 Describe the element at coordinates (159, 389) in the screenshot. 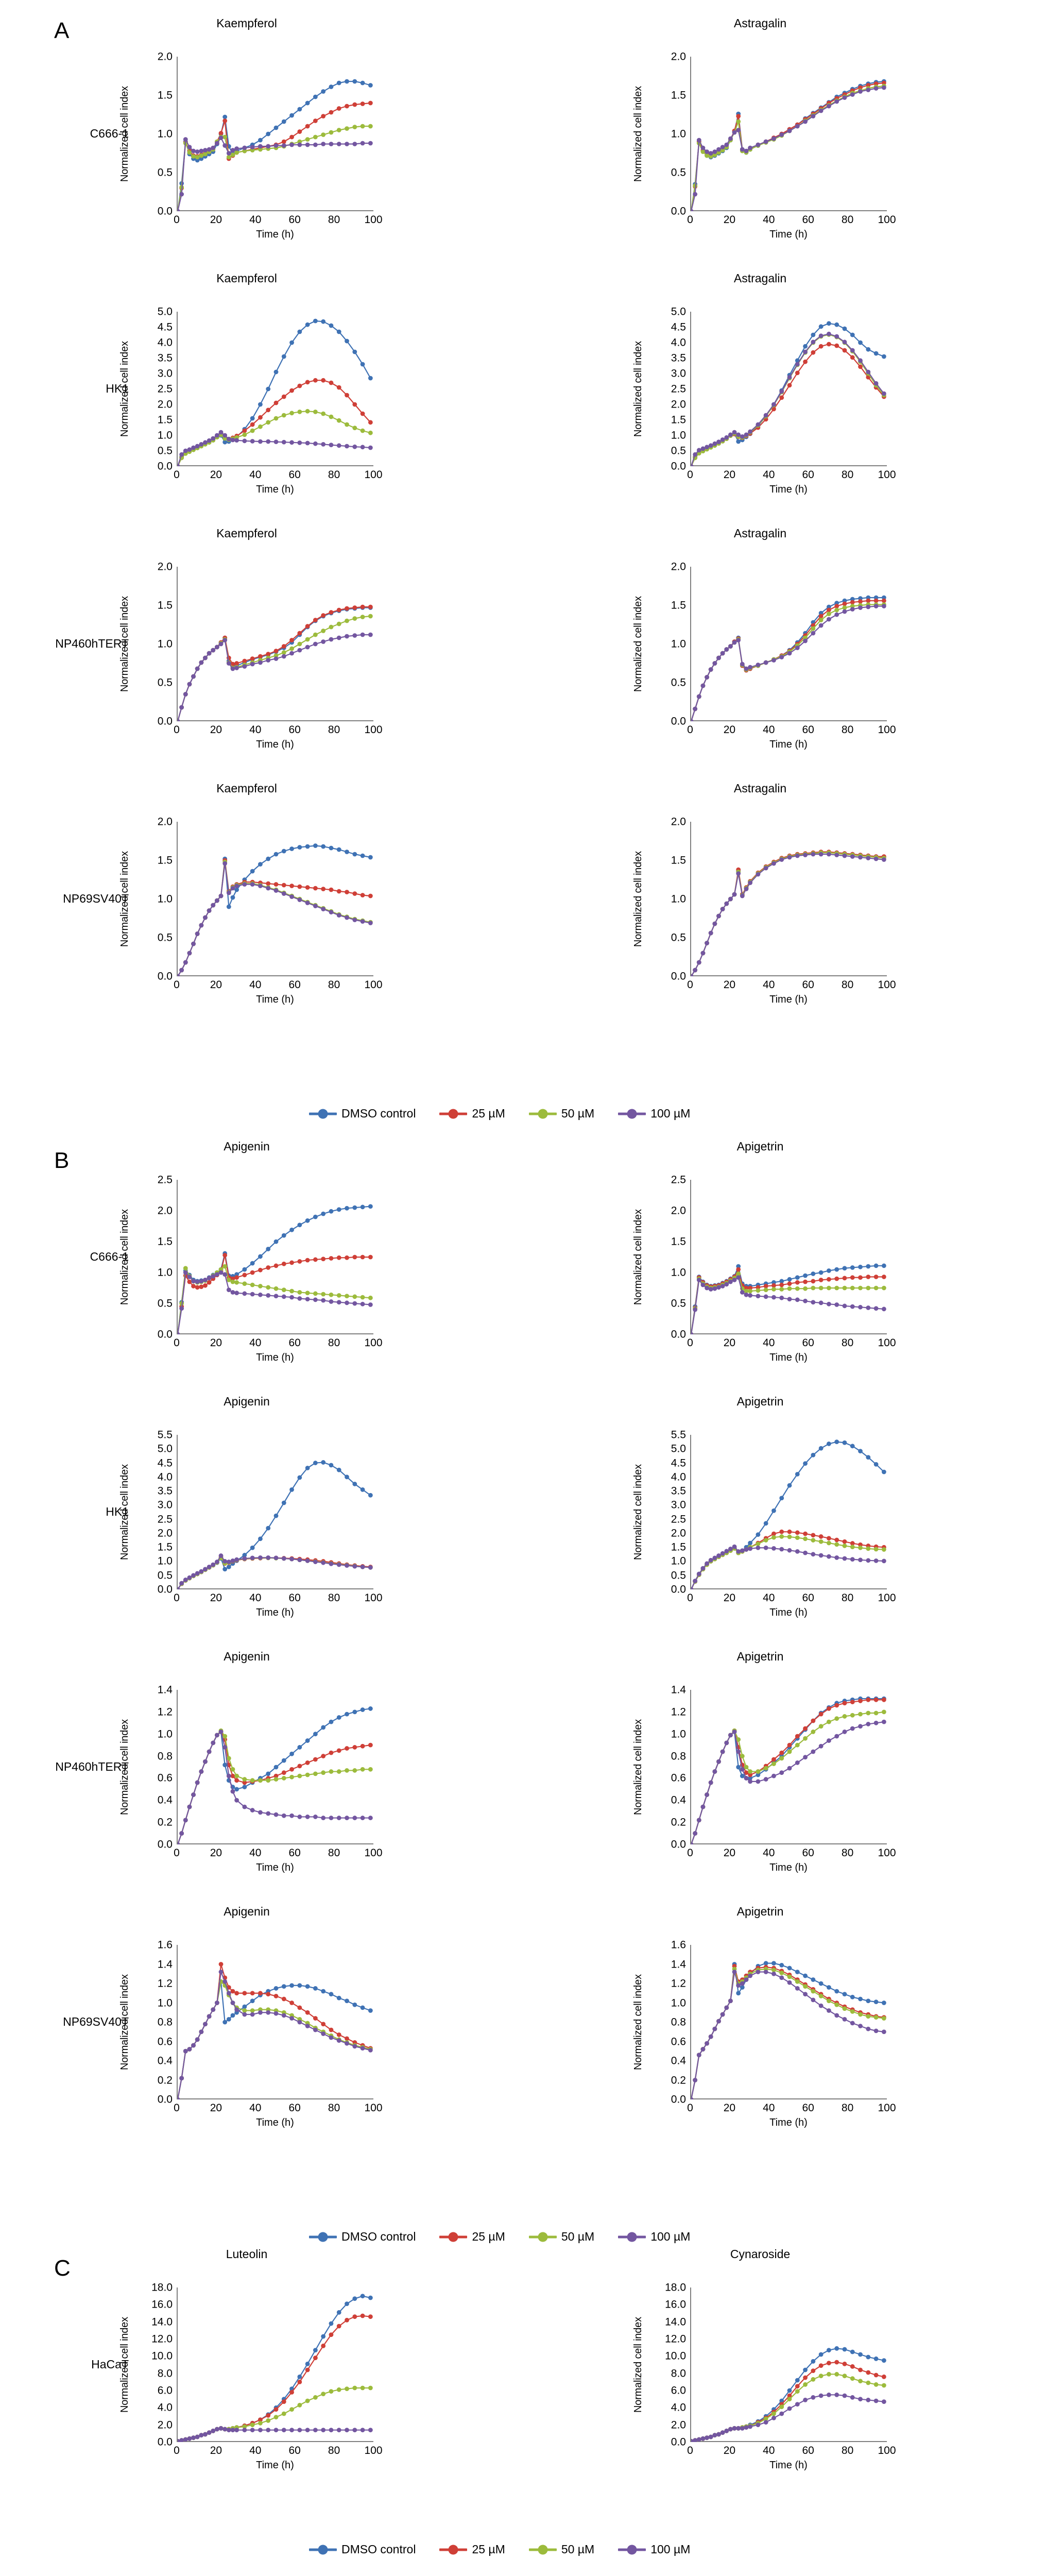

I see `y-tick-labels: 0.0 0.5 1.0 1.5 2.0 2.5 3.0 3.5 4.0 4.5 5.0` at that location.